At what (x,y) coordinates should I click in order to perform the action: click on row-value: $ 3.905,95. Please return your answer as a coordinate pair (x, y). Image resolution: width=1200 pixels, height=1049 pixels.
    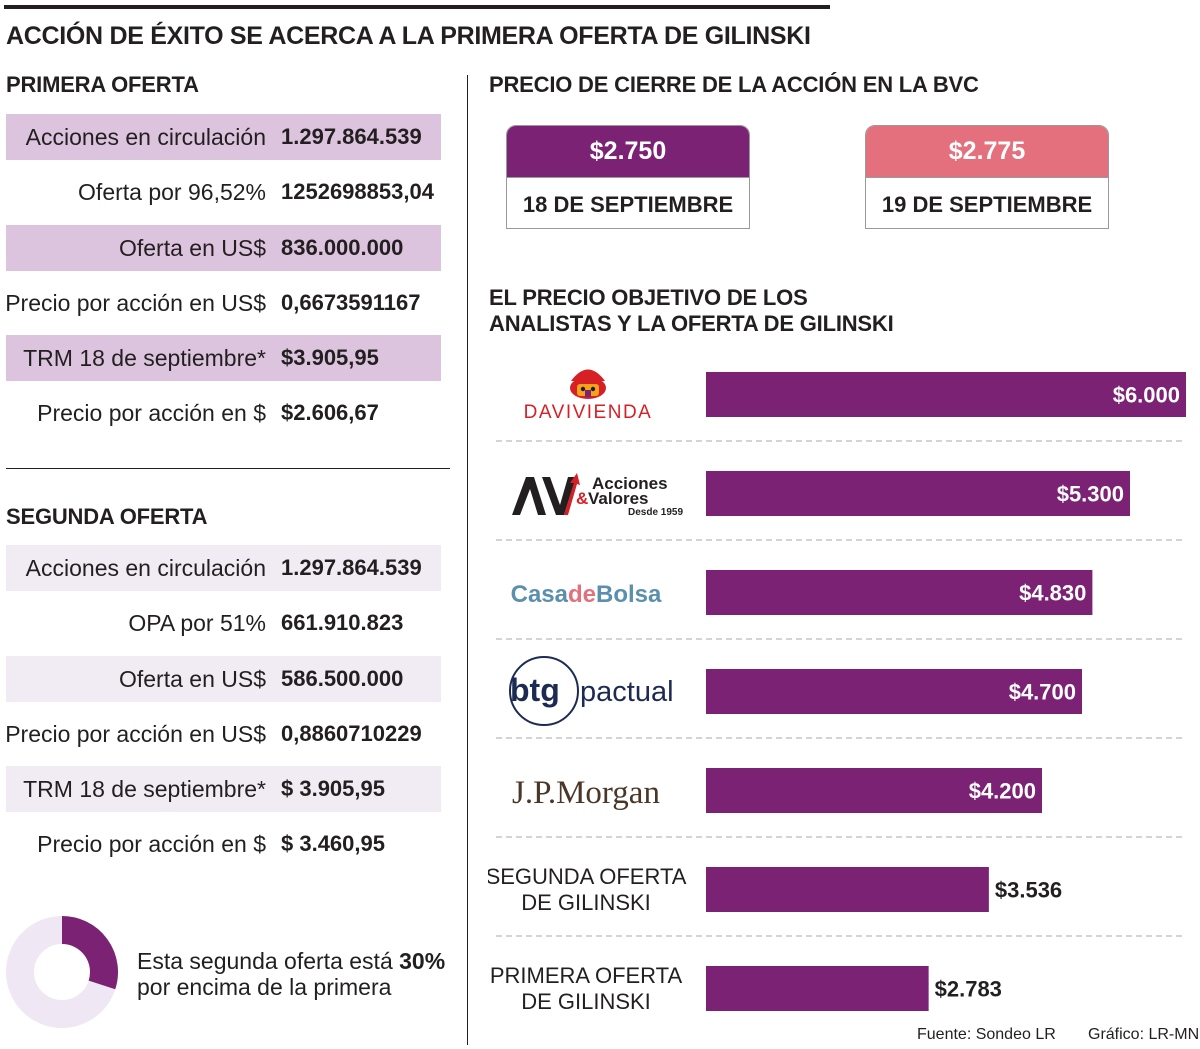
    Looking at the image, I should click on (333, 789).